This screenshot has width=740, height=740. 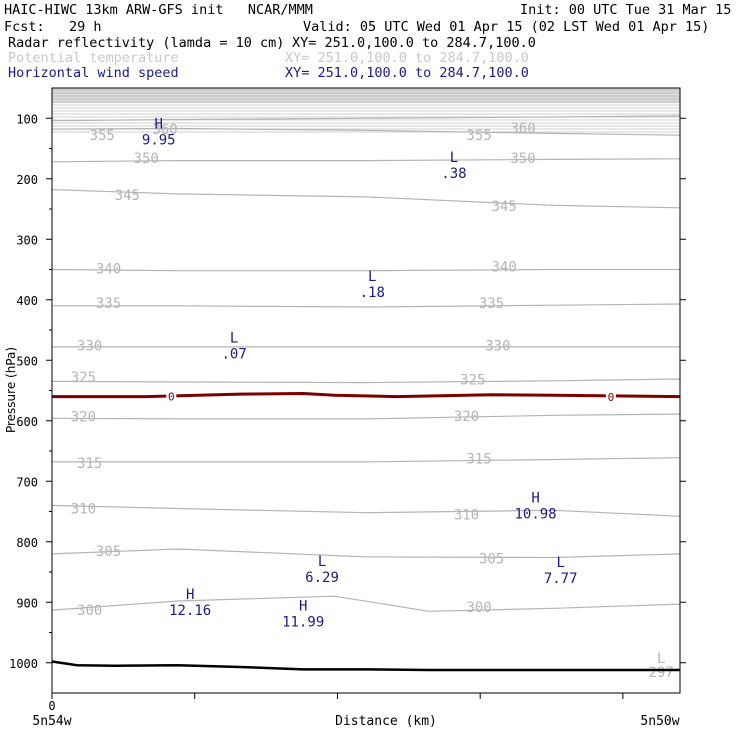 What do you see at coordinates (190, 611) in the screenshot?
I see `wind-extremum-value: 12.16` at bounding box center [190, 611].